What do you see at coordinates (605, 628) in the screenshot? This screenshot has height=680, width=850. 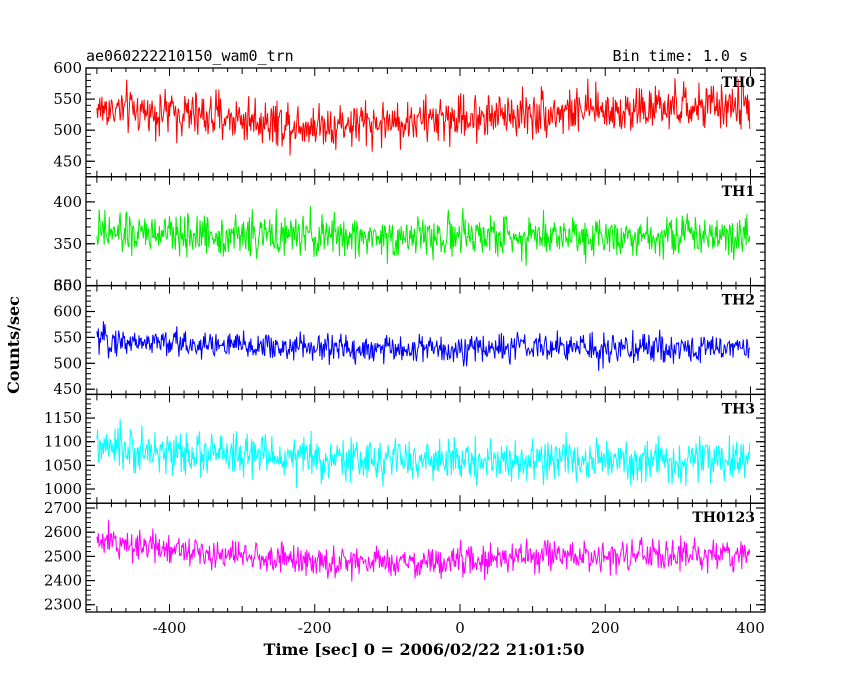 I see `x-tick-label: 200` at bounding box center [605, 628].